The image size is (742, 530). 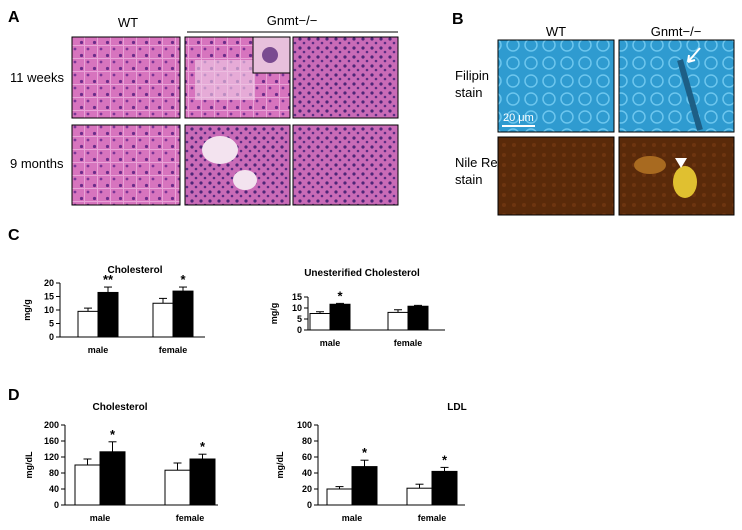 I want to click on arrow, so click(x=694, y=55).